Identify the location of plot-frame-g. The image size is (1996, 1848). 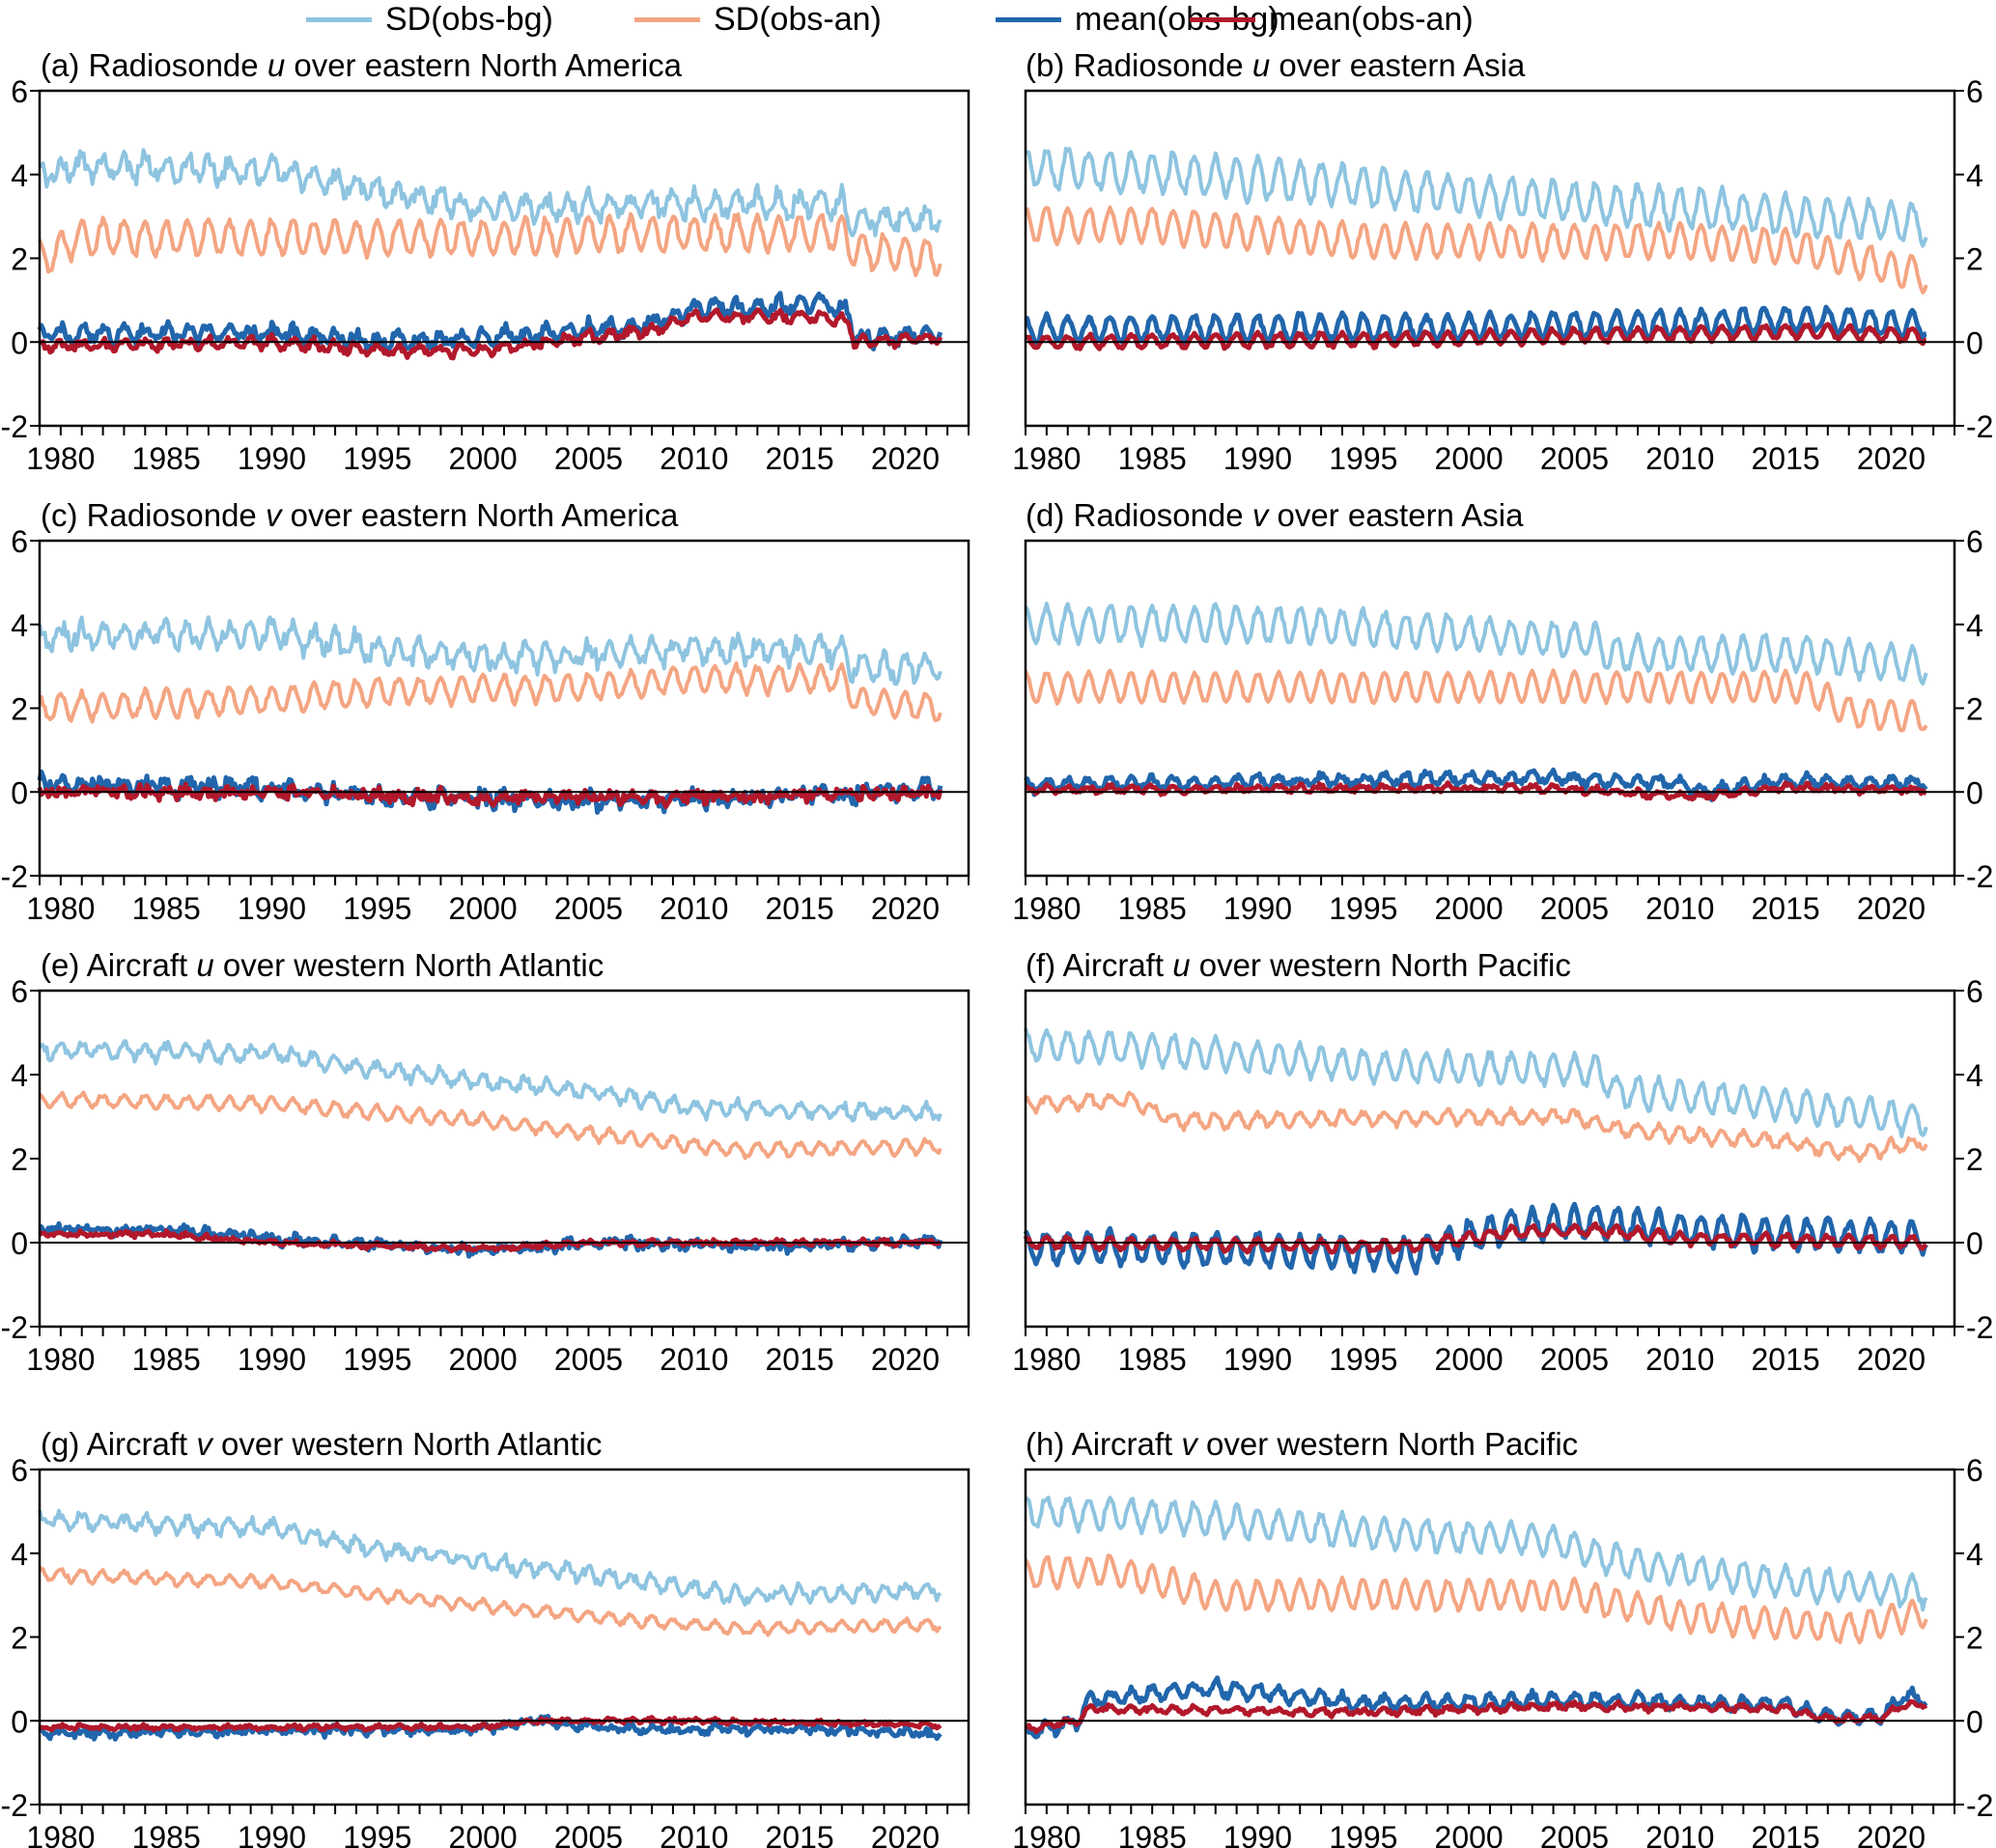
(504, 1637).